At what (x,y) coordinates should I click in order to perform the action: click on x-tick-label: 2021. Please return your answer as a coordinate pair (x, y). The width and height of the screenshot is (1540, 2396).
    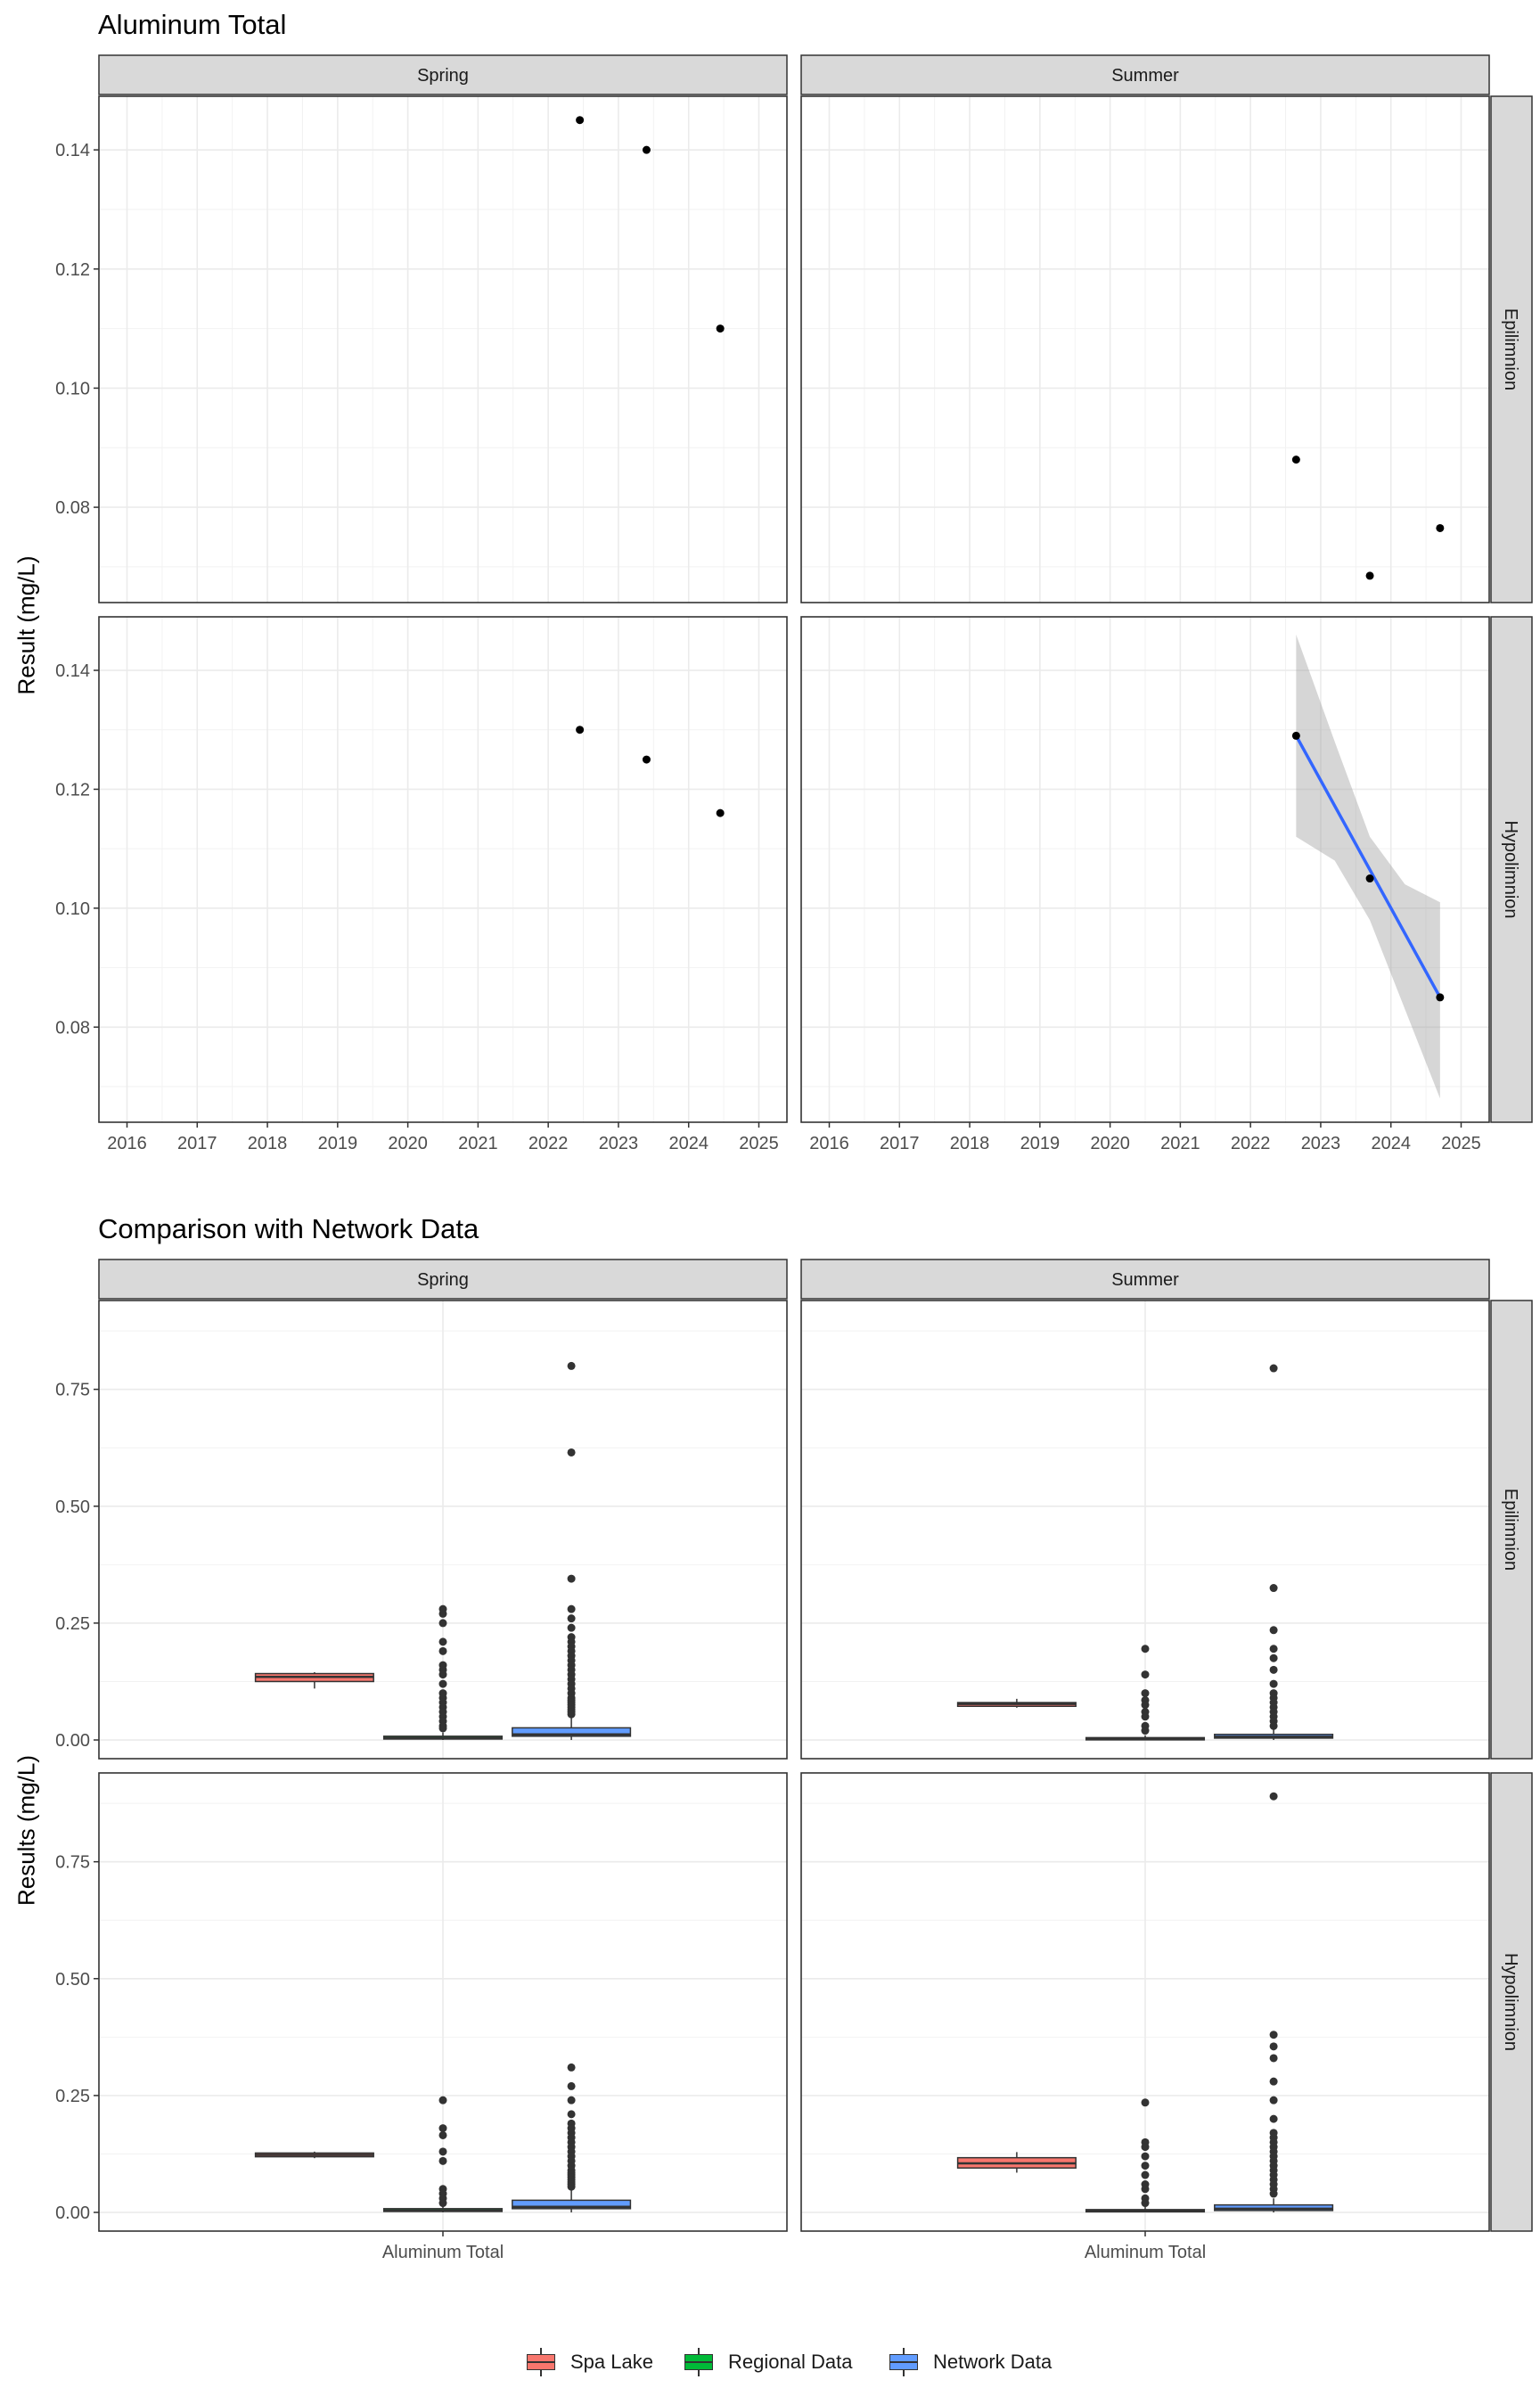
    Looking at the image, I should click on (1180, 1143).